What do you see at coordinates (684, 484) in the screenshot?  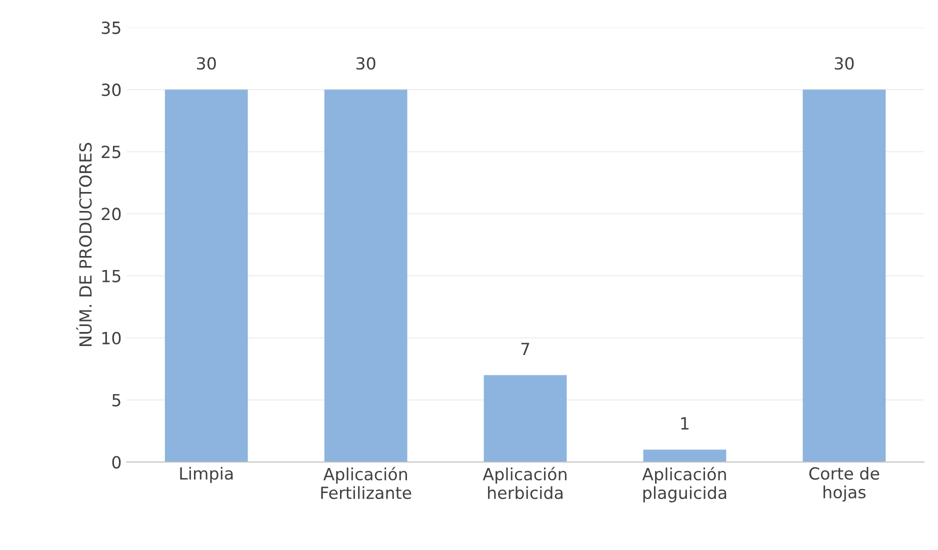 I see `x-tick-label: Aplicación plaguicida` at bounding box center [684, 484].